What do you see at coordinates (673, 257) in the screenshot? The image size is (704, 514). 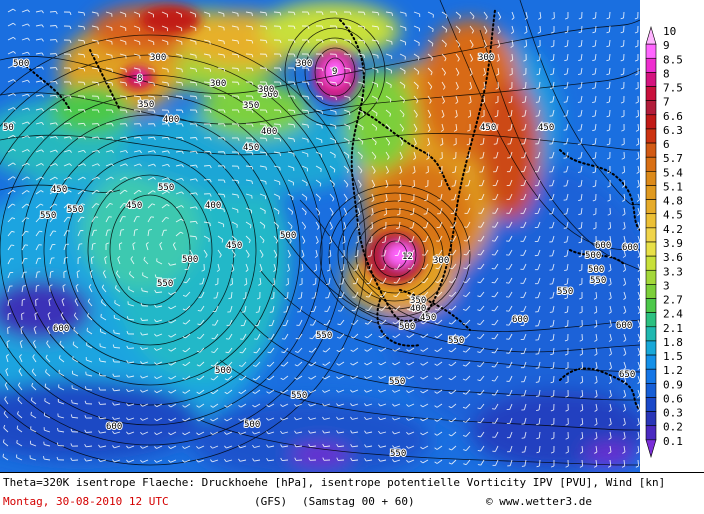 I see `colorbar-tick-label: 3.6` at bounding box center [673, 257].